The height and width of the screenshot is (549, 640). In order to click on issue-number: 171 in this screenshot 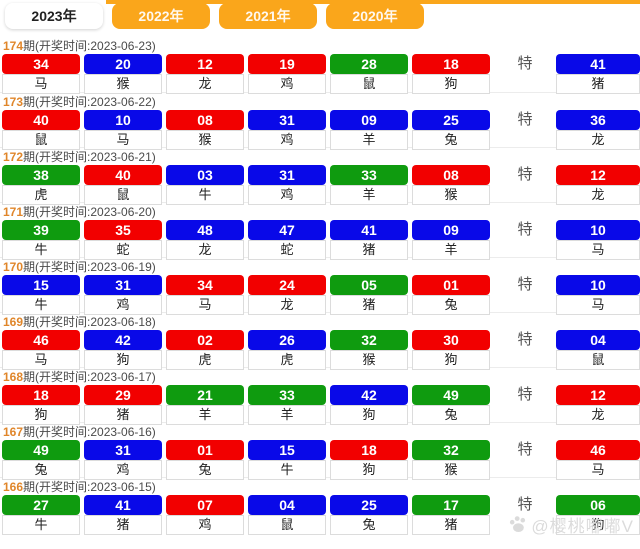, I will do `click(13, 212)`.